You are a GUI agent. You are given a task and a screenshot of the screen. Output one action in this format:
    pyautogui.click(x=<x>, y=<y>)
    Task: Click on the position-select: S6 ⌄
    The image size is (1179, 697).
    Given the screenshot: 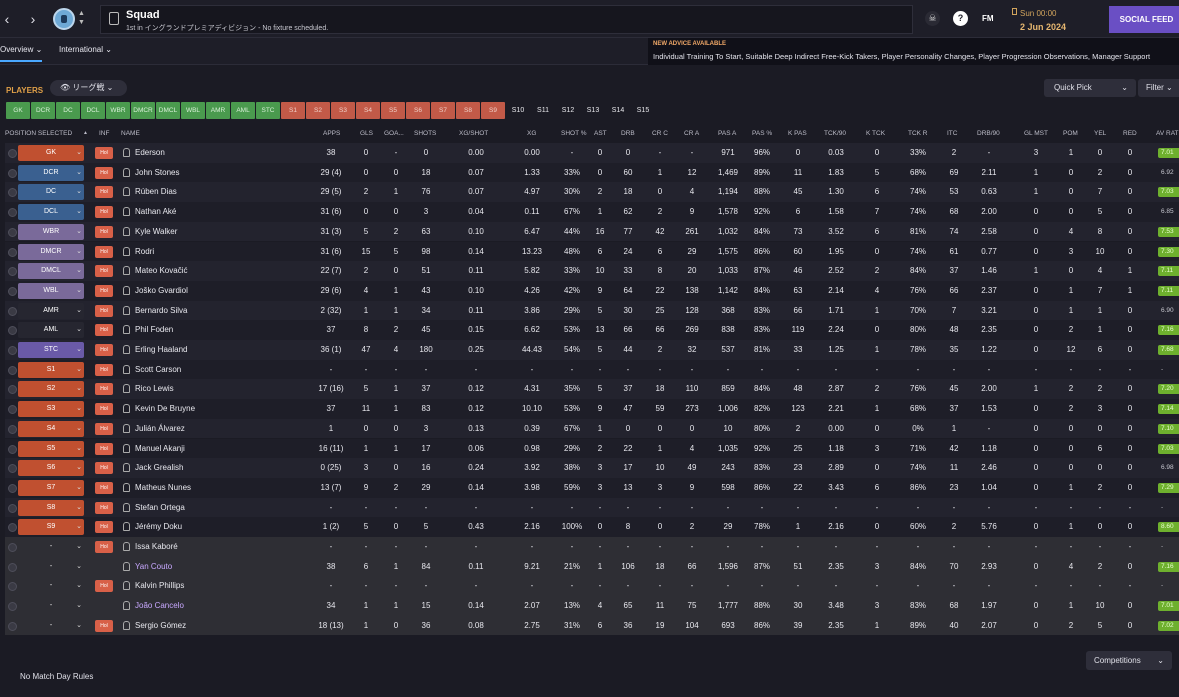 What is the action you would take?
    pyautogui.click(x=51, y=468)
    